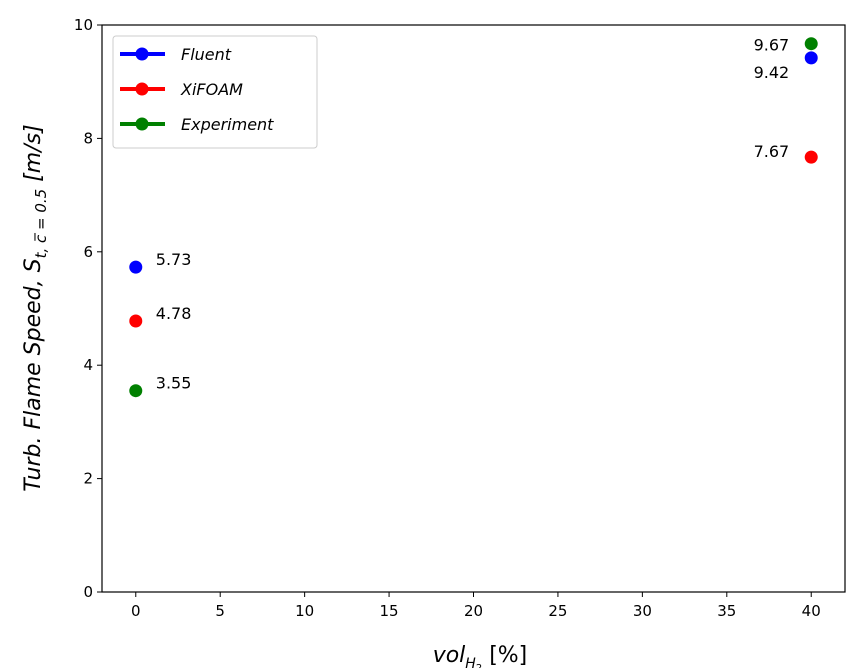 This screenshot has height=668, width=851. I want to click on x-axis-ticks: 0 5 10 15 20 25 30 35 40, so click(476, 606).